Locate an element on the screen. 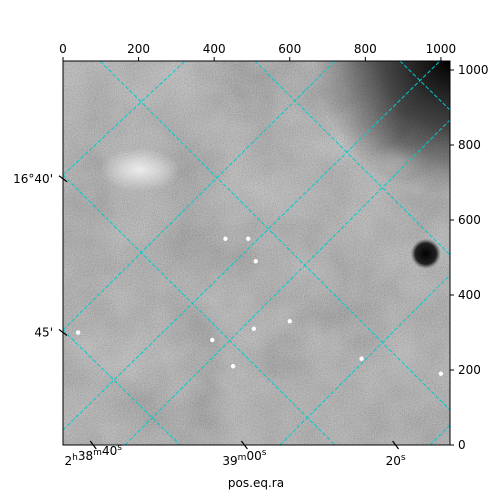  top-tick-label: 1000 is located at coordinates (441, 49).